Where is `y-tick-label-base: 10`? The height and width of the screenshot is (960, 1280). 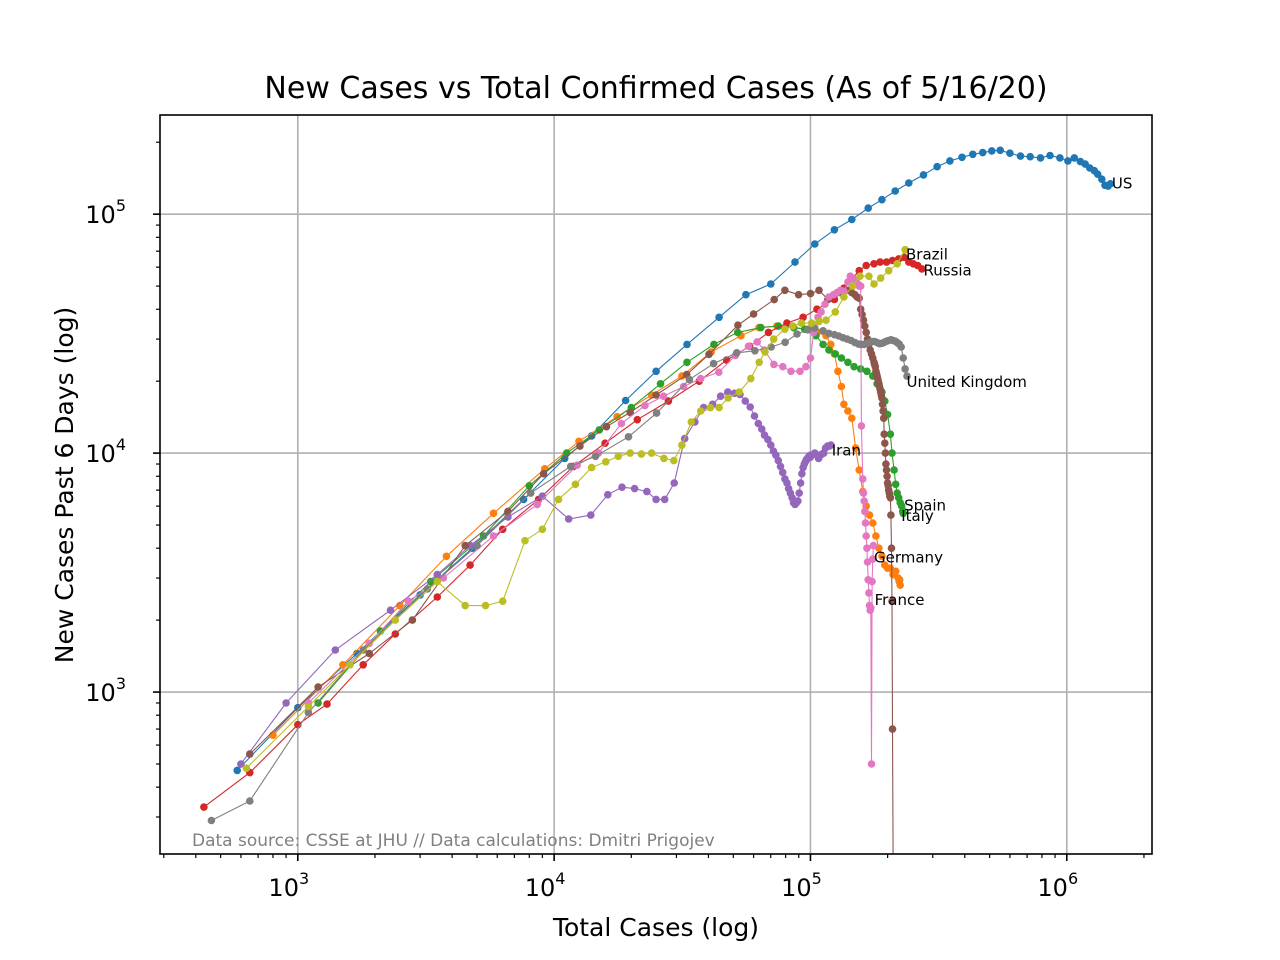 y-tick-label-base: 10 is located at coordinates (100, 454).